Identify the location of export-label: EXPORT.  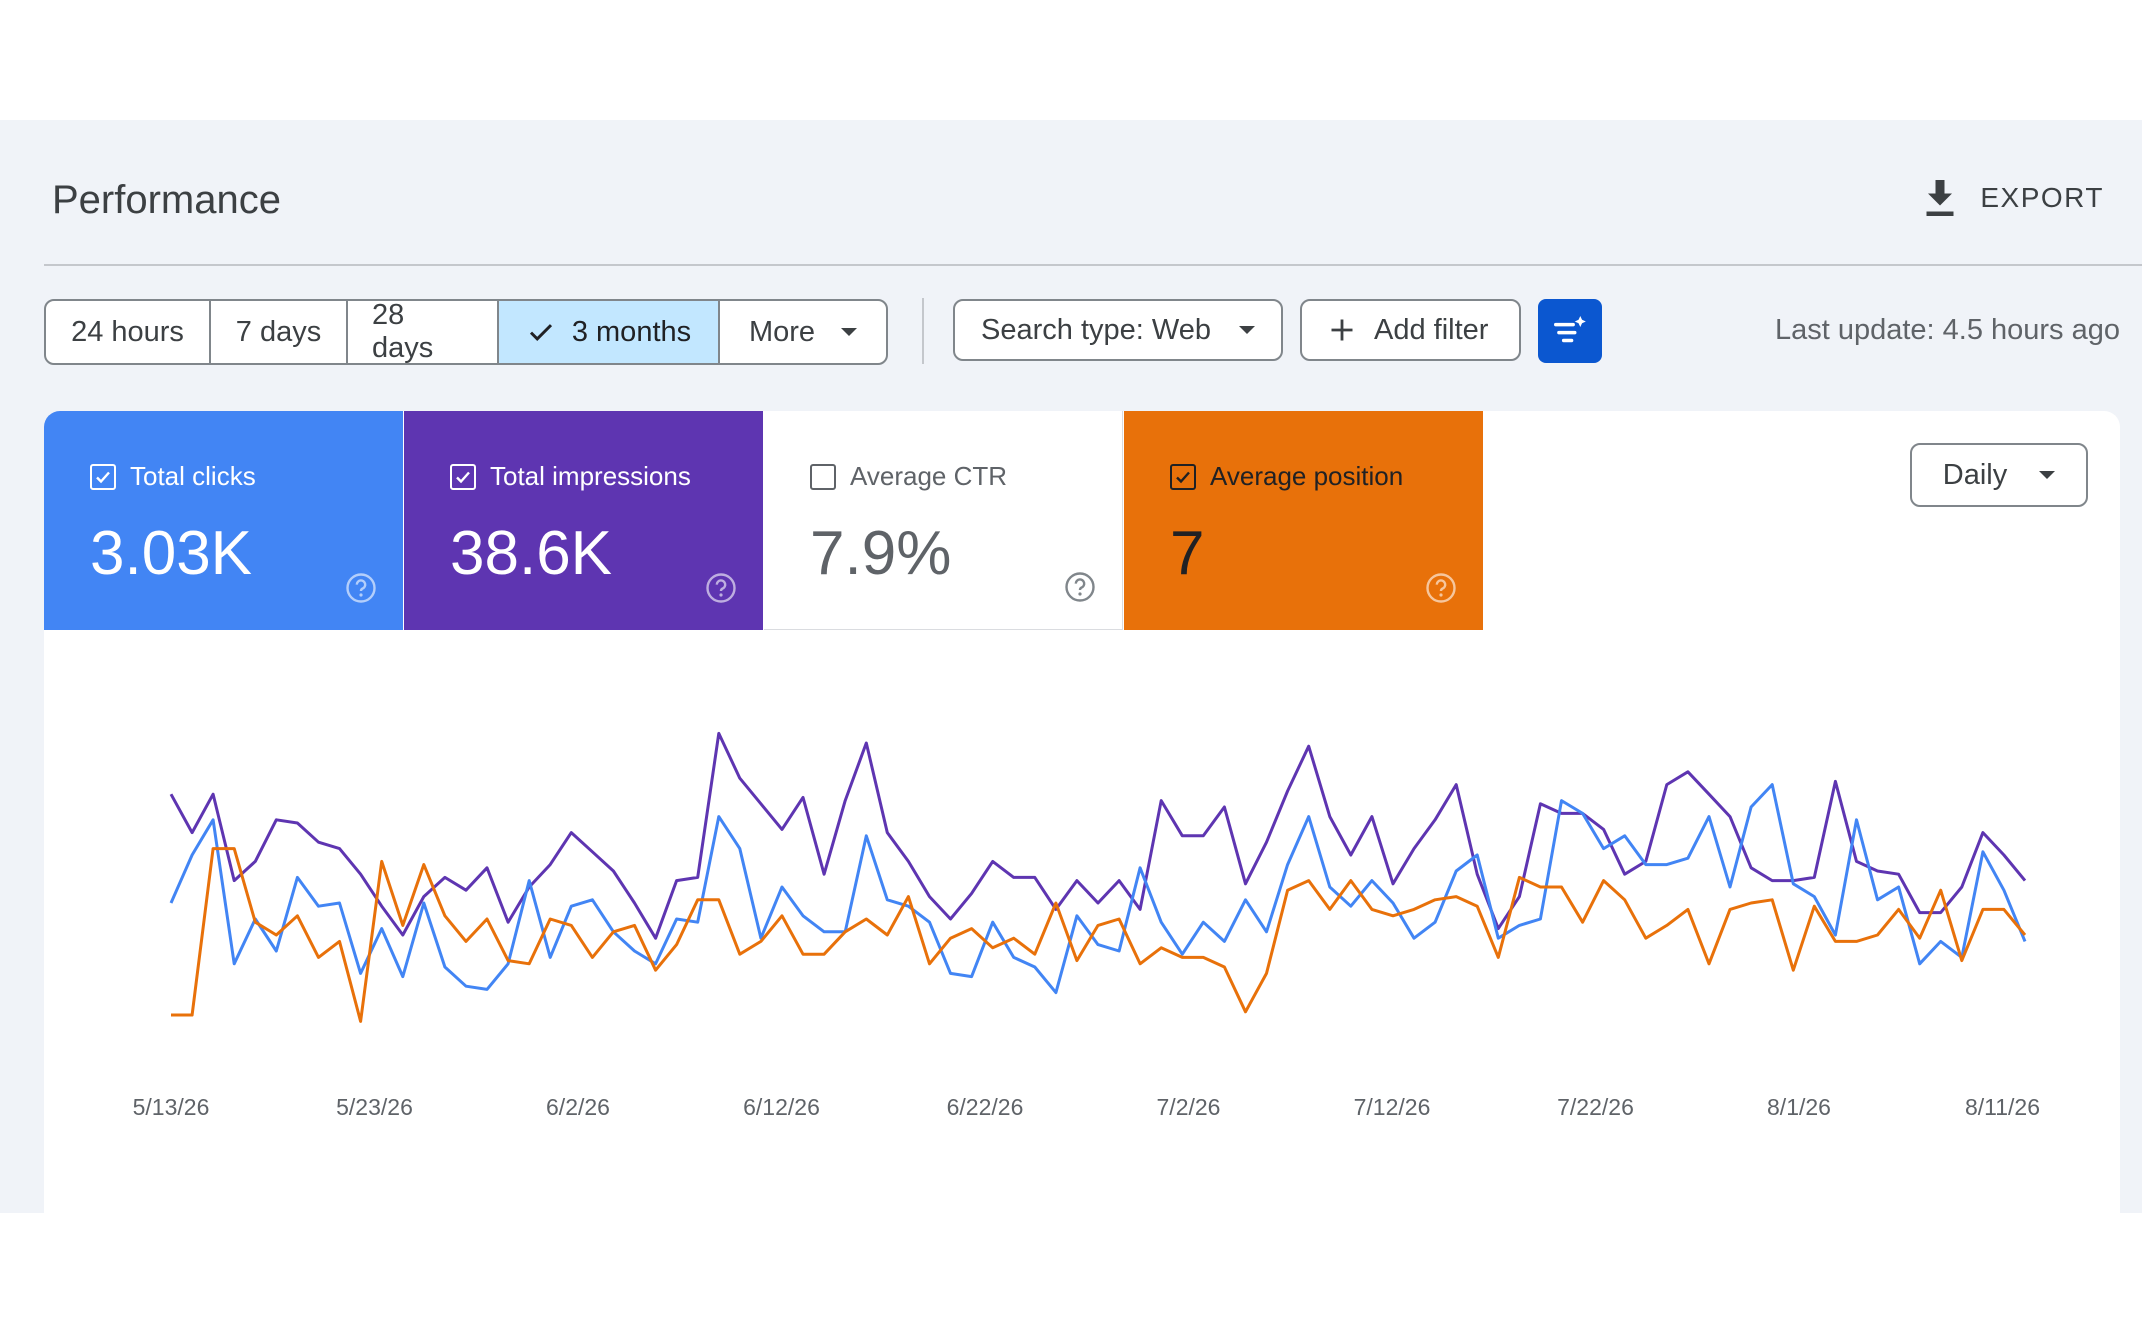
(2042, 197).